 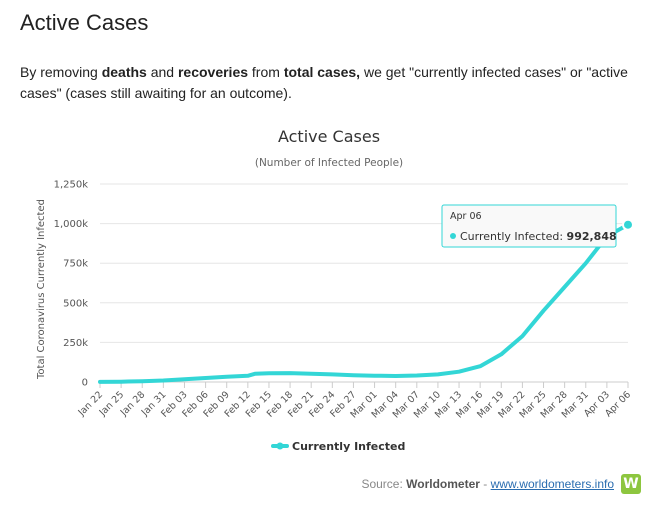 I want to click on highlighted-point, so click(x=628, y=224).